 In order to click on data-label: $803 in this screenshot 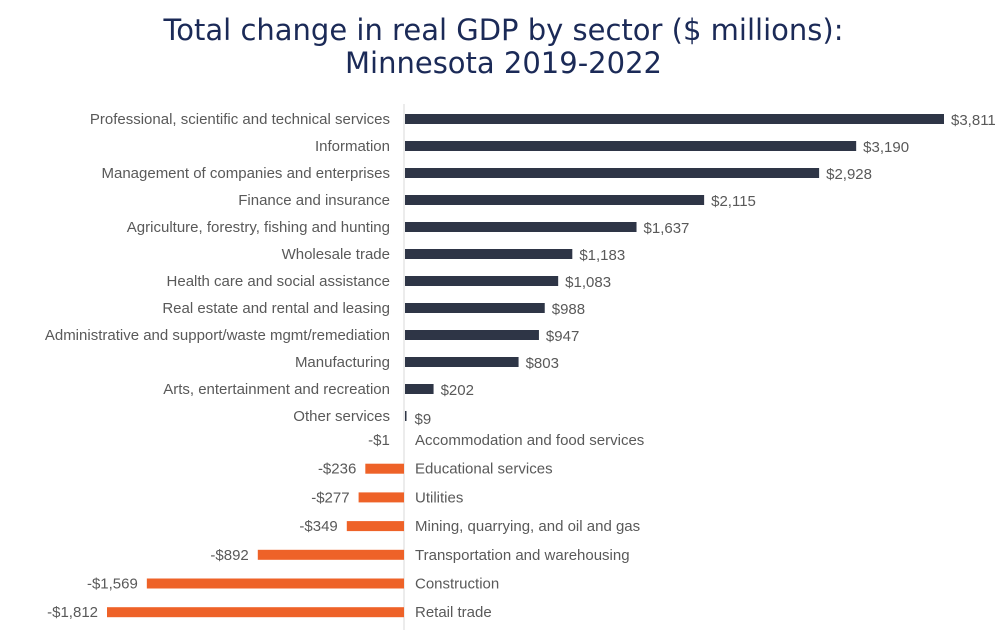, I will do `click(542, 363)`.